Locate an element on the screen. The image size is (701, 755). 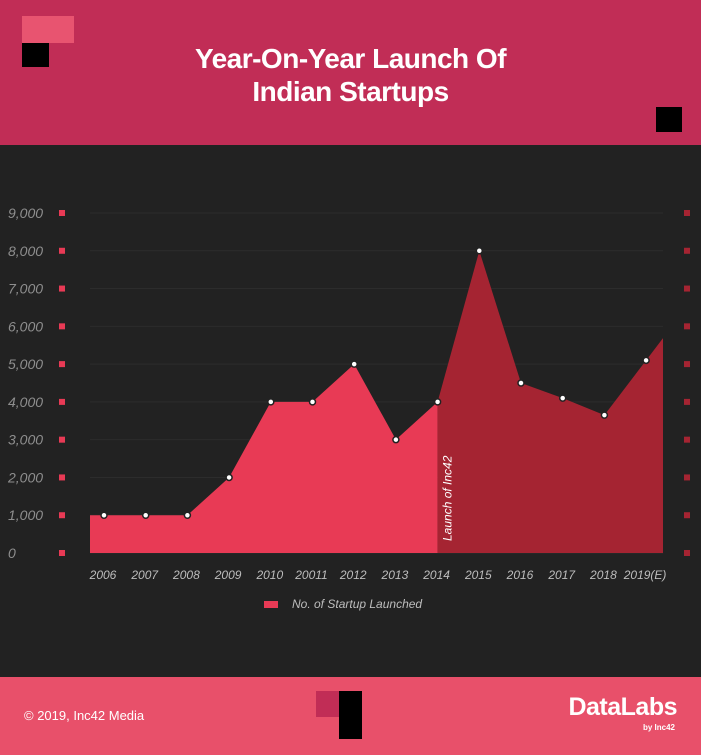
datalabs-logo-sub: by Inc42 is located at coordinates (658, 727).